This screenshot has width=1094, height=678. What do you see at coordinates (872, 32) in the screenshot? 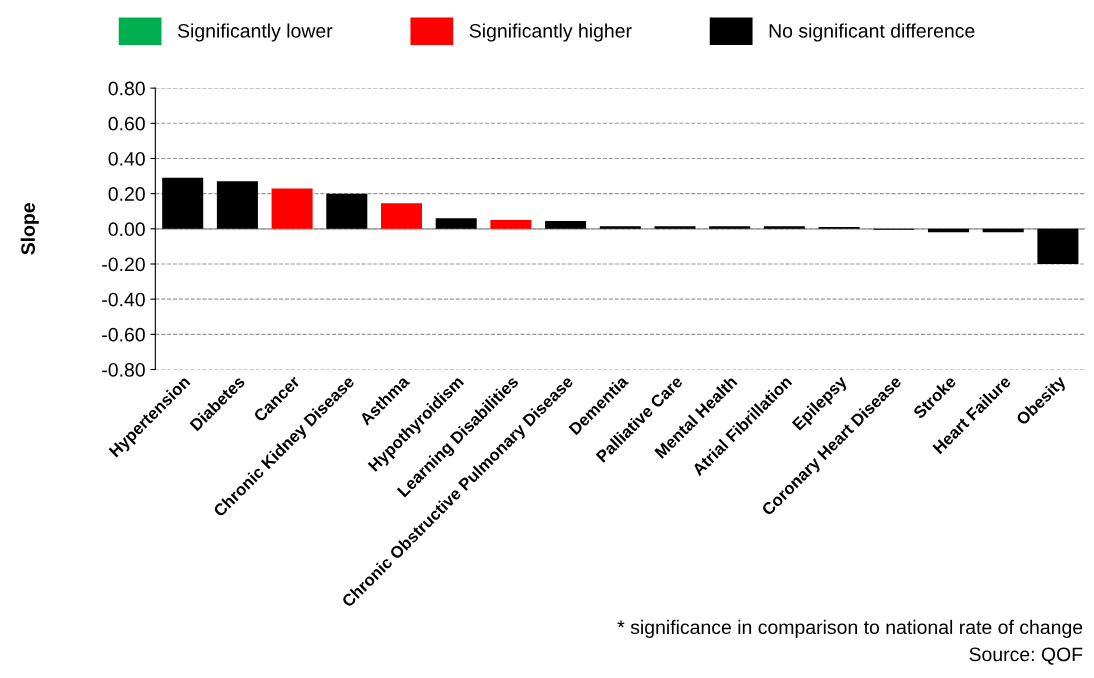
I see `legend-label: No significant difference` at bounding box center [872, 32].